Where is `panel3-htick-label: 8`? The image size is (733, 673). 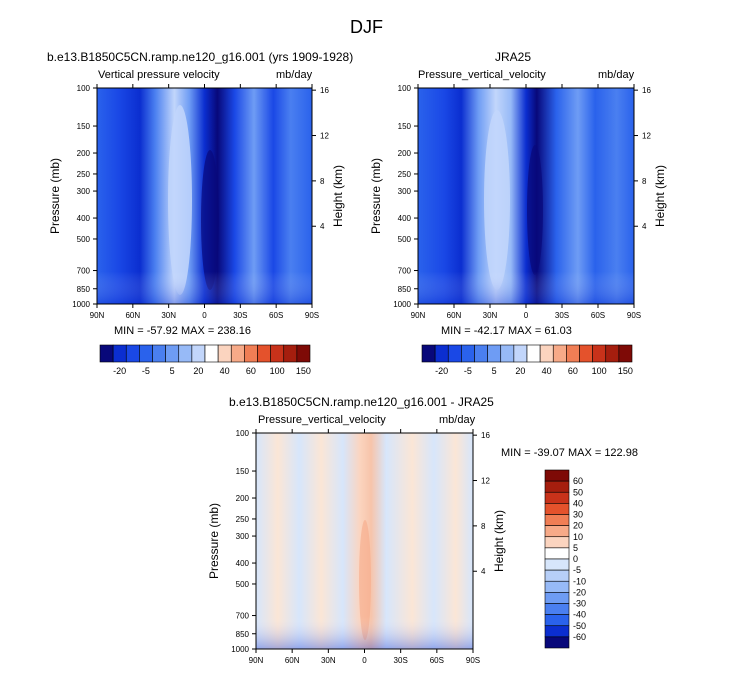 panel3-htick-label: 8 is located at coordinates (483, 526).